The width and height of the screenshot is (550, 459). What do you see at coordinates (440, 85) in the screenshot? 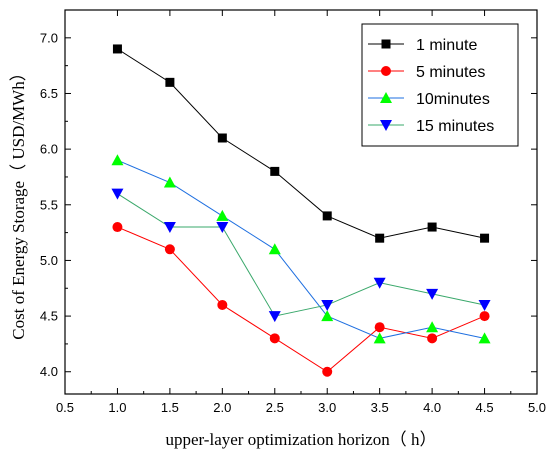
I see `legend: 1 minute 5 minutes 10minutes 15 minutes` at bounding box center [440, 85].